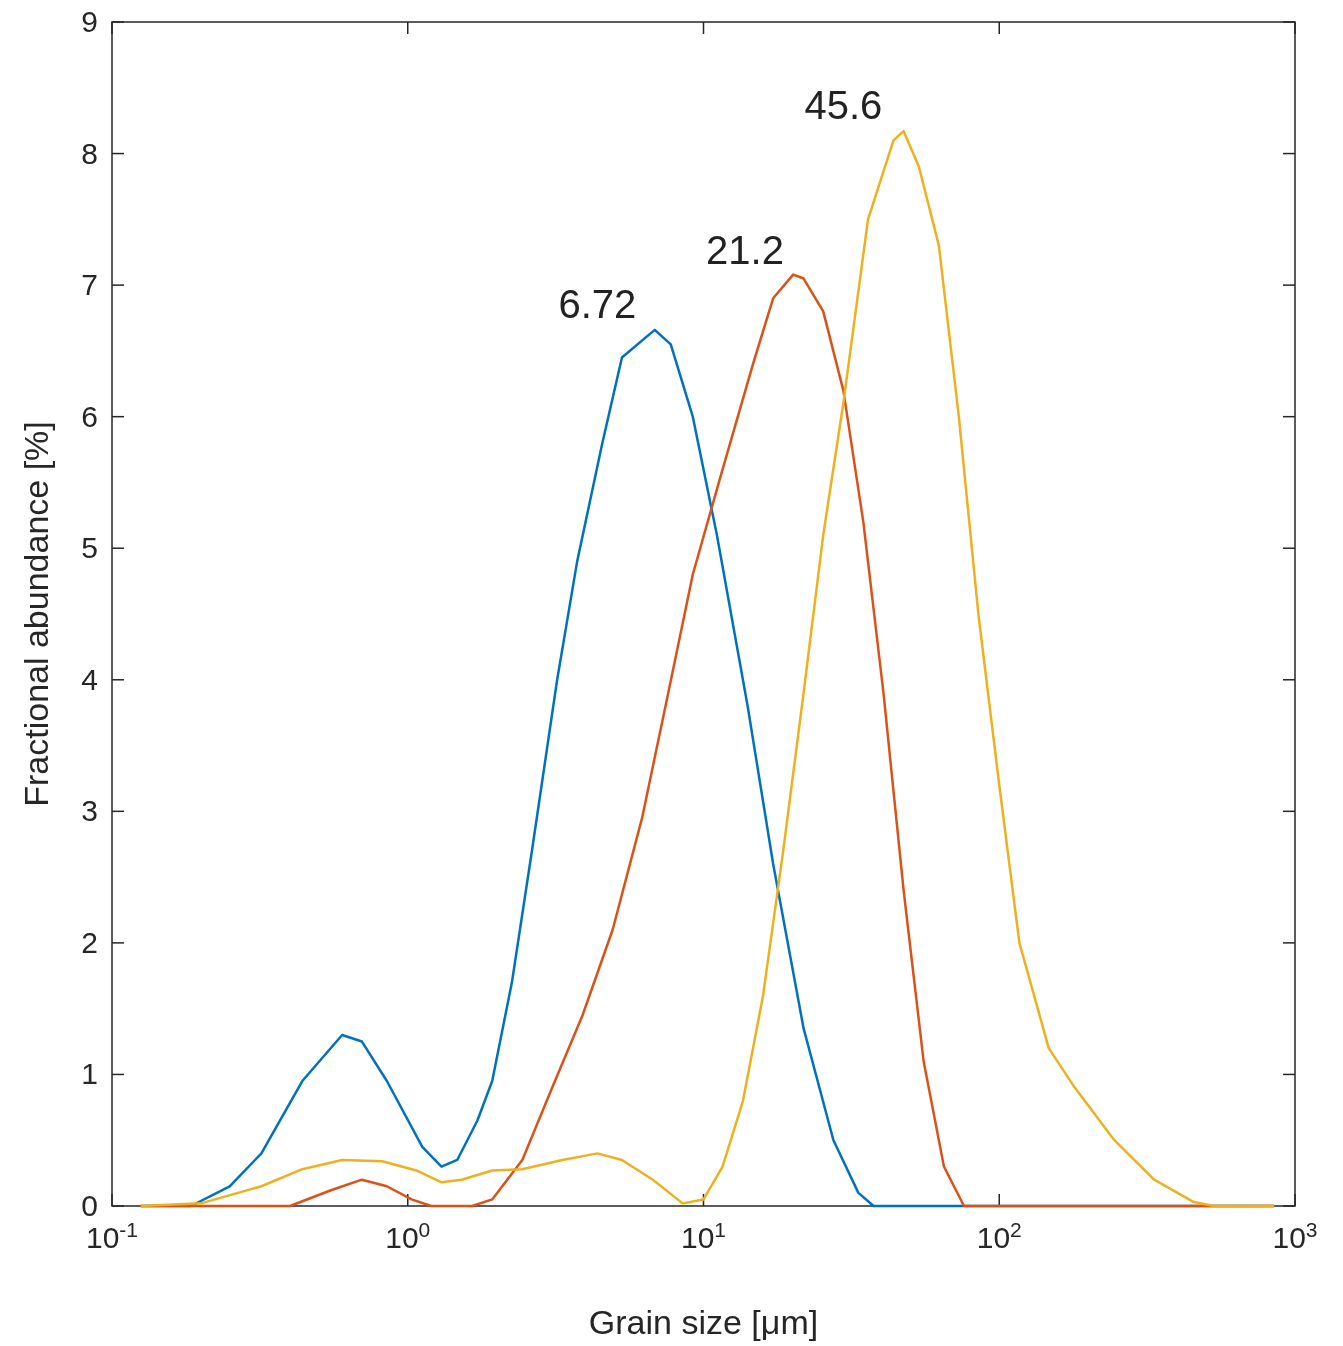  I want to click on y-tick-label: 8, so click(89, 153).